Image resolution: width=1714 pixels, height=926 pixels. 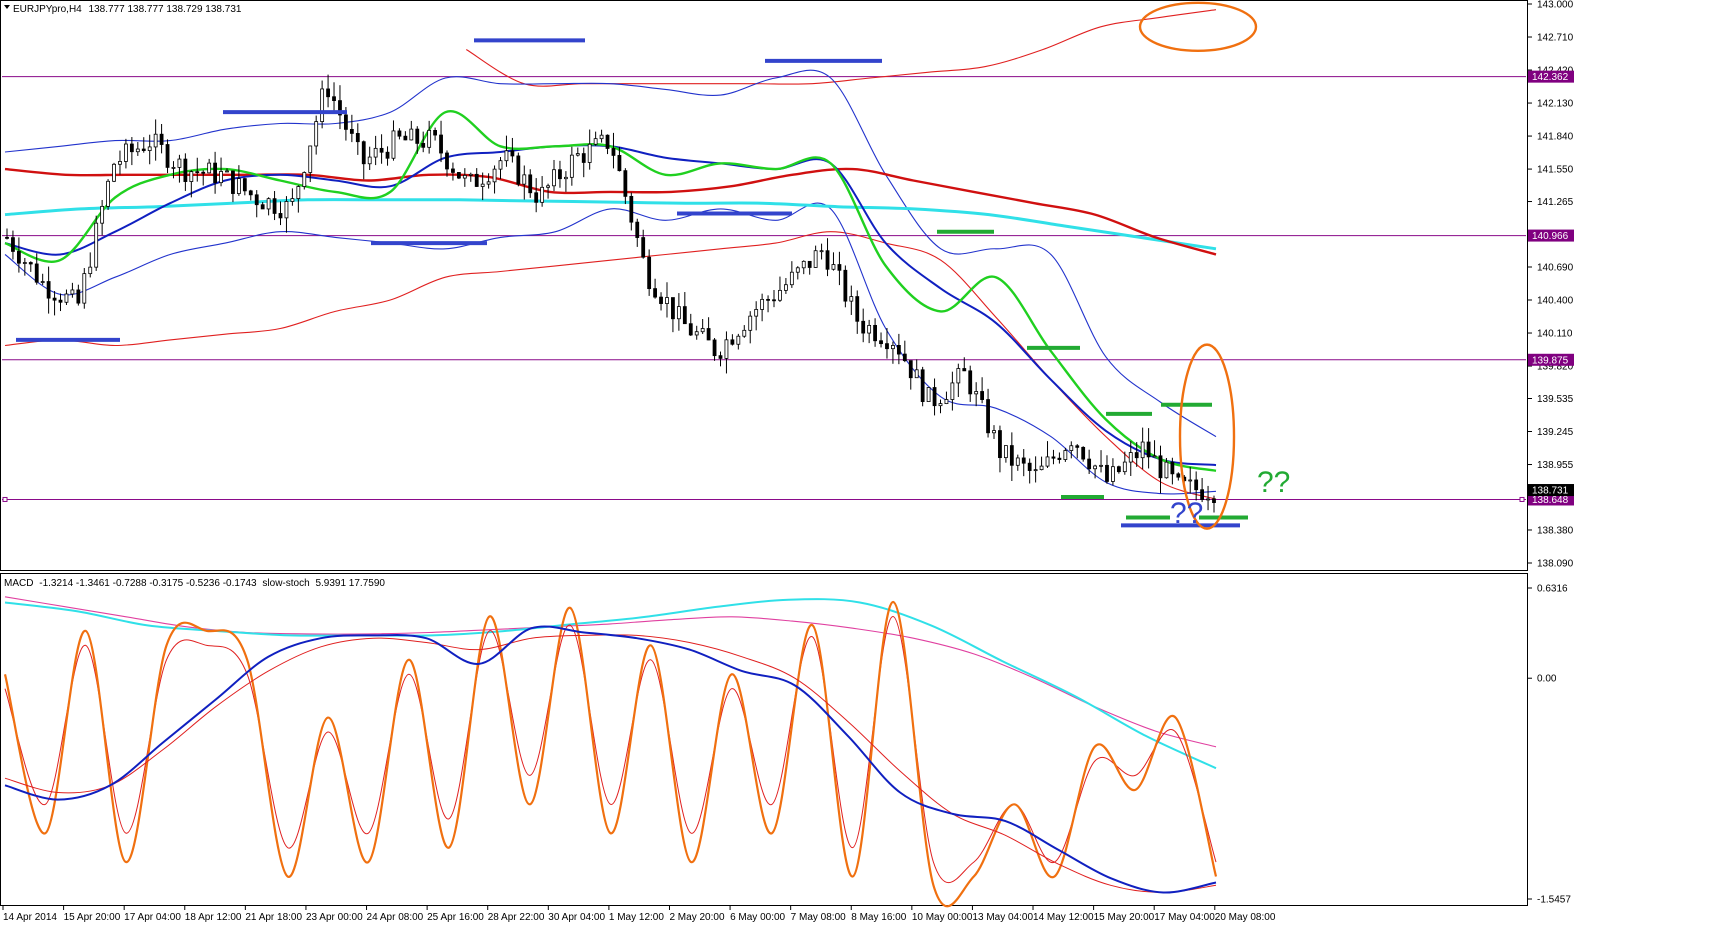 I want to click on ma-red-line, so click(x=610, y=211).